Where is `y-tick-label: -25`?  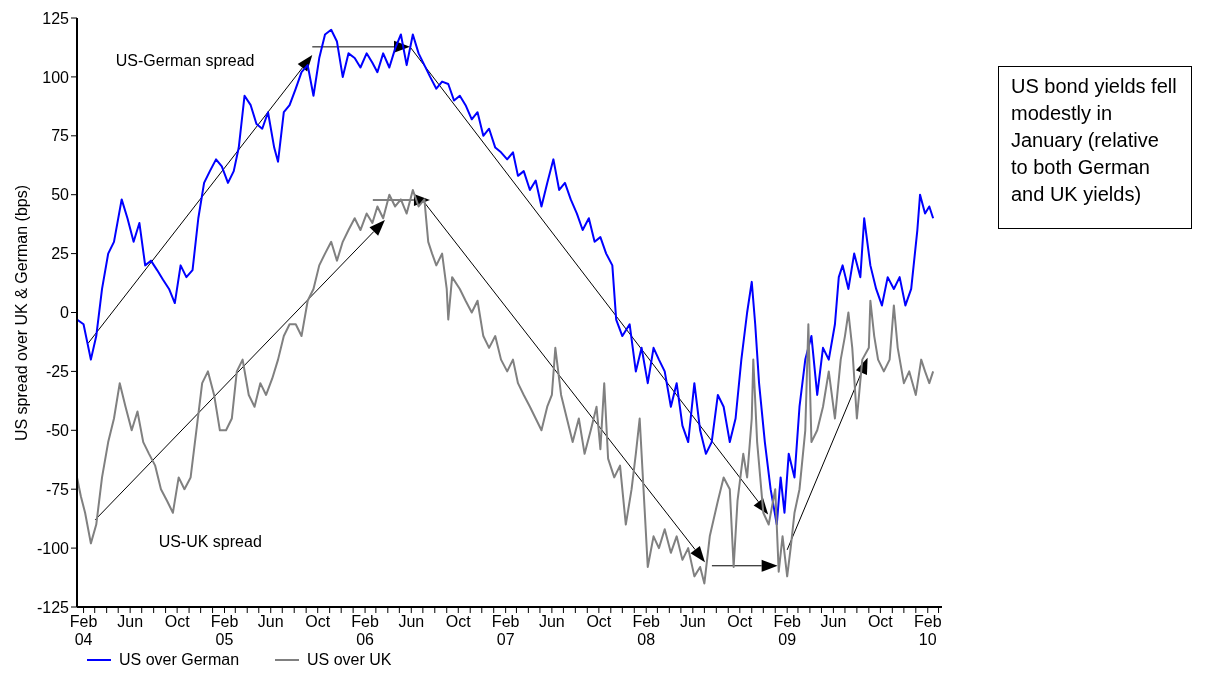
y-tick-label: -25 is located at coordinates (57, 372).